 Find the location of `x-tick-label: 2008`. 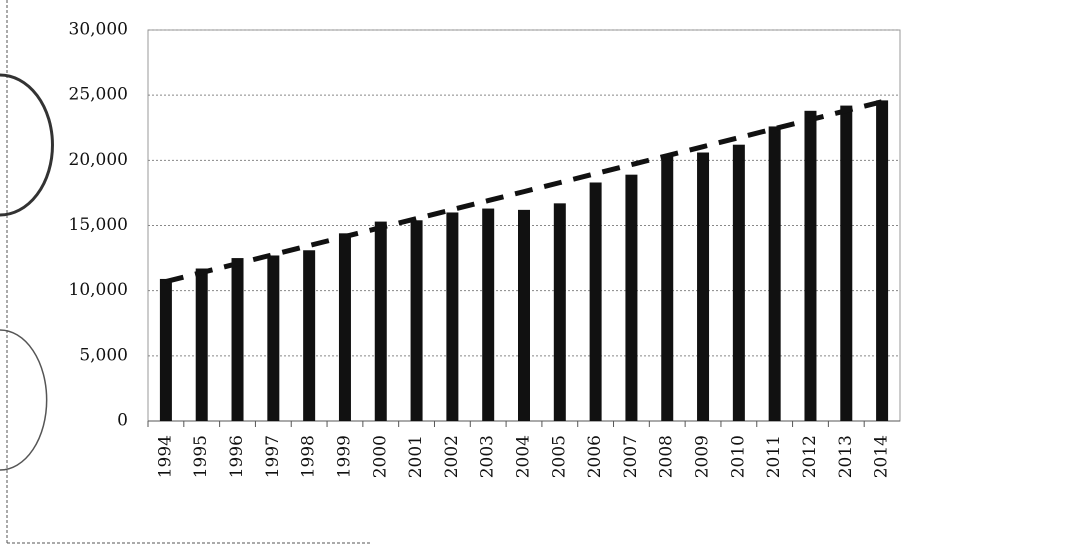

x-tick-label: 2008 is located at coordinates (667, 456).